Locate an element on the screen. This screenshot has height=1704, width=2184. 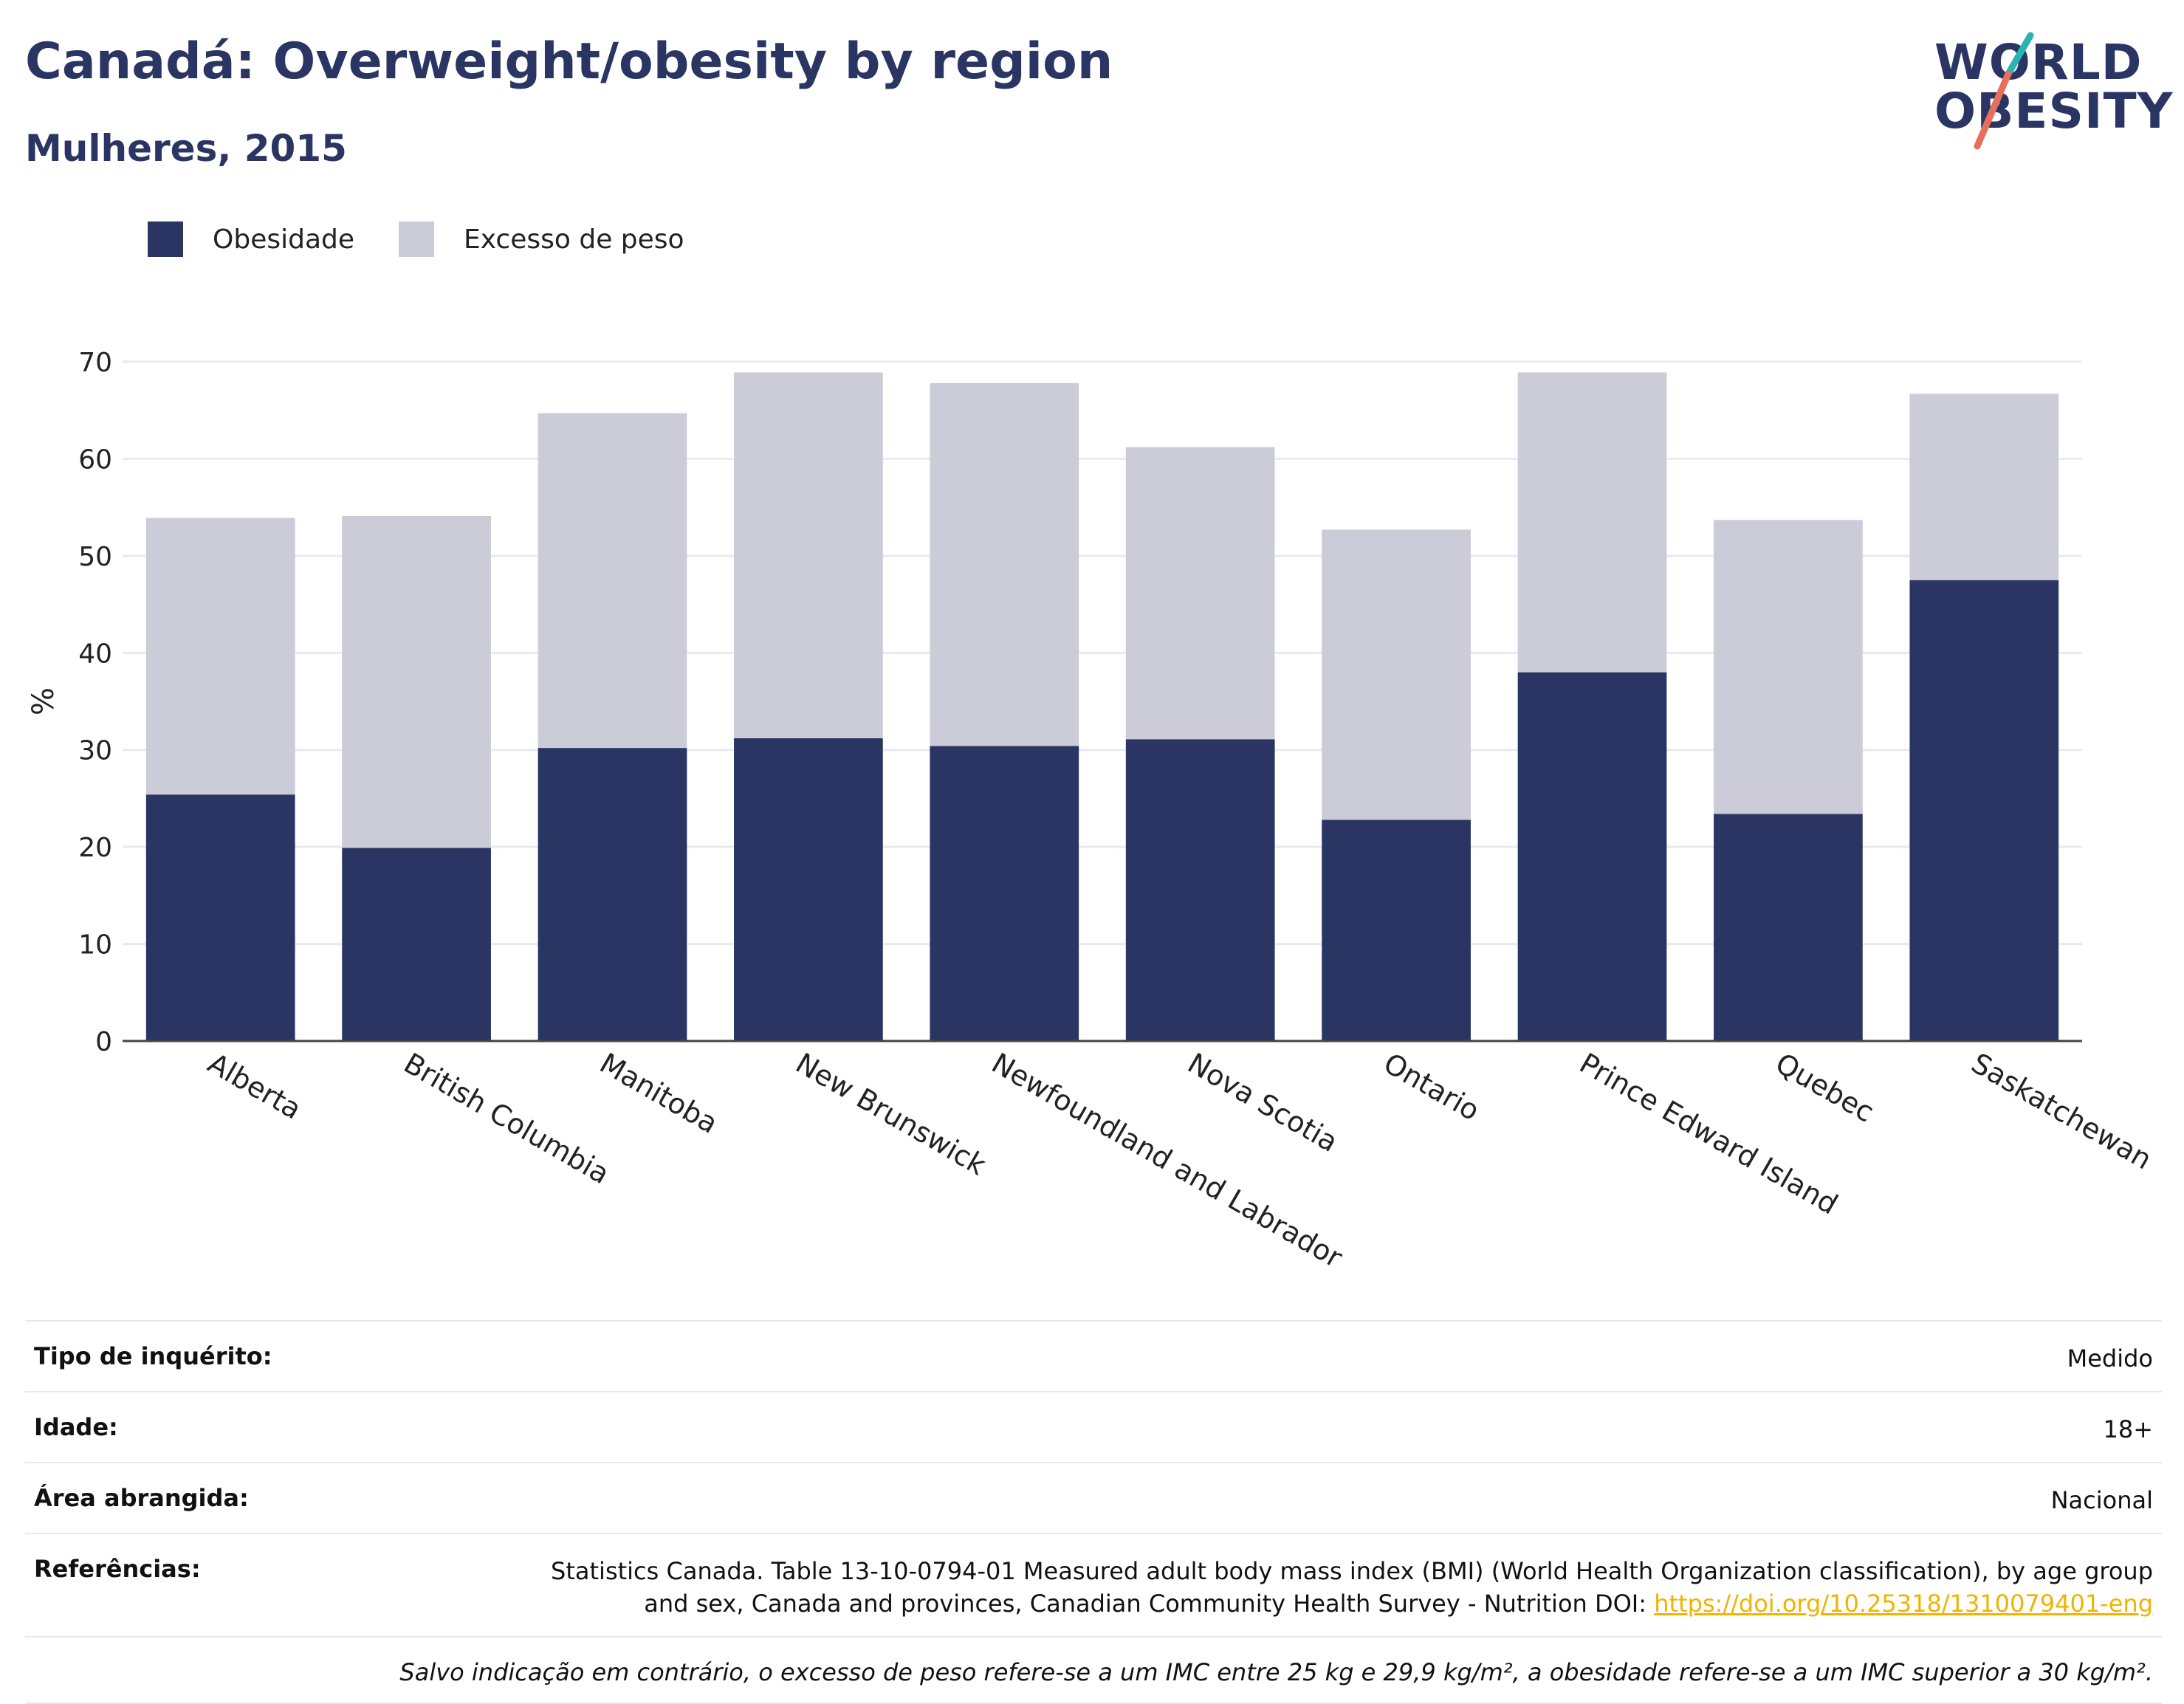
x-tick-label: Alberta is located at coordinates (254, 1086).